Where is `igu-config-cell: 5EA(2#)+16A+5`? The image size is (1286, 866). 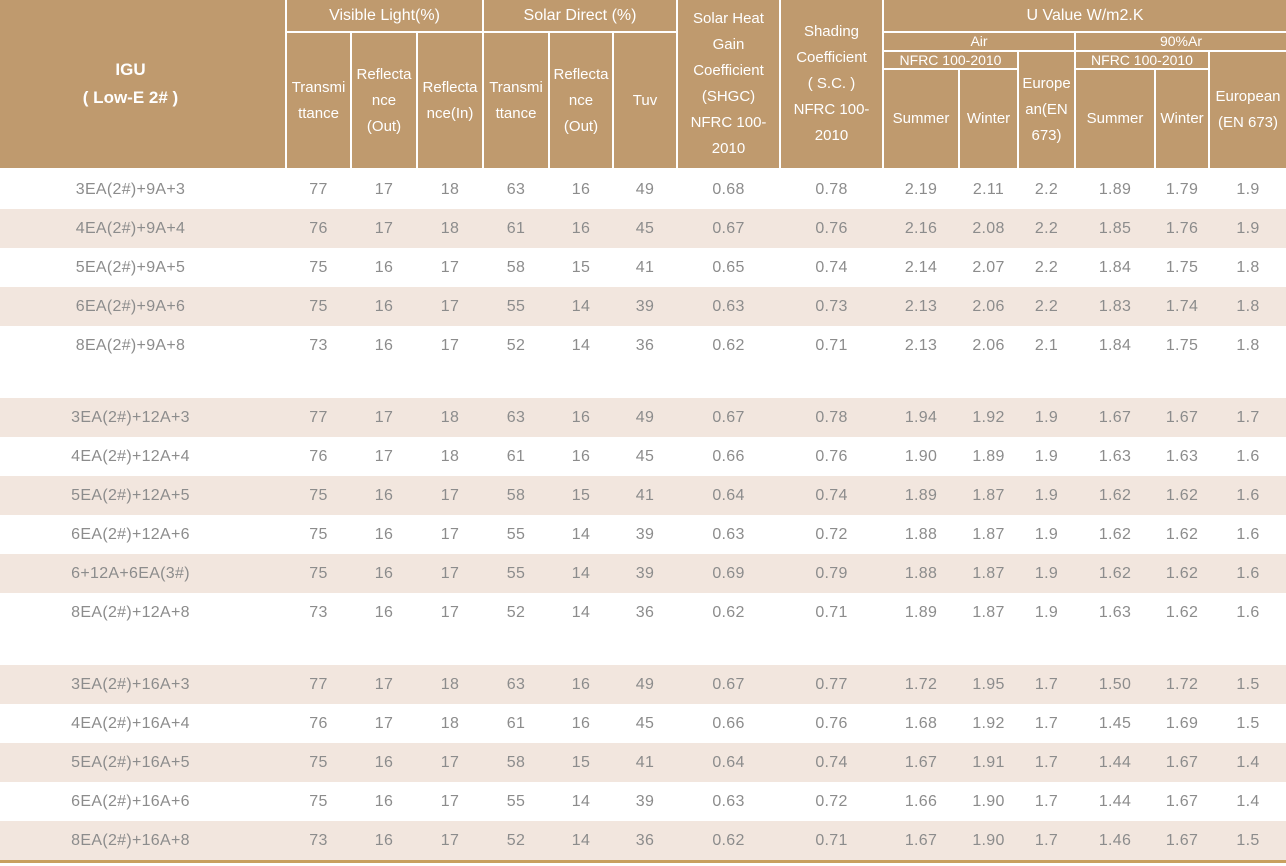 igu-config-cell: 5EA(2#)+16A+5 is located at coordinates (130, 762).